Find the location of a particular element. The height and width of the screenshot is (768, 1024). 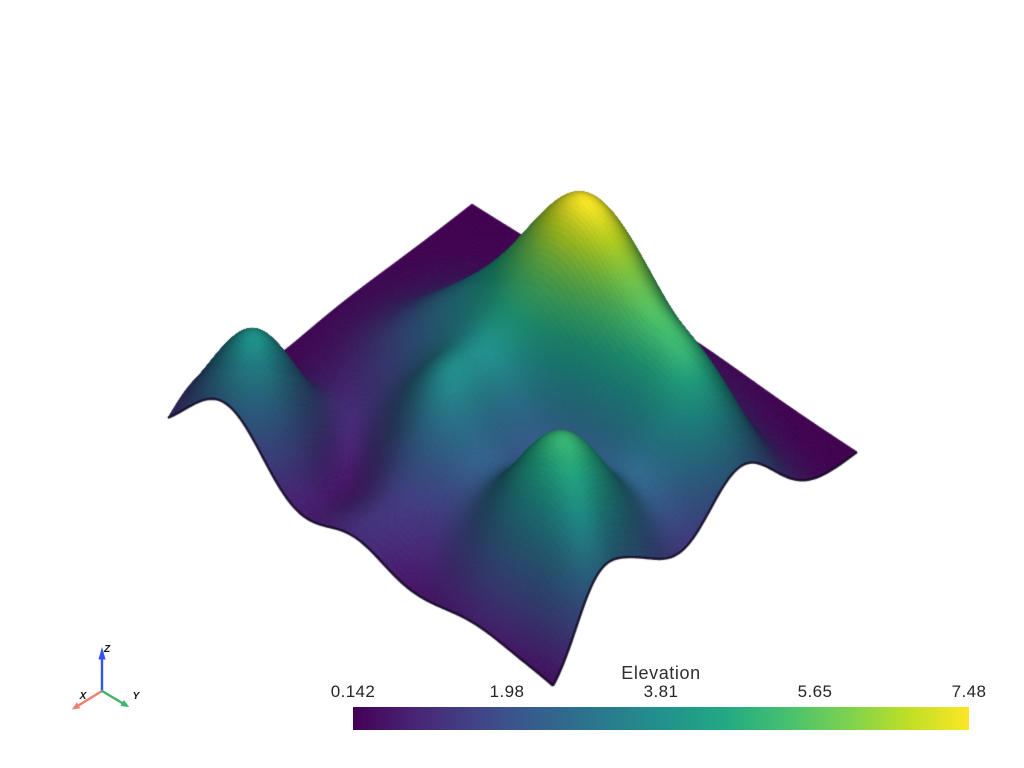

z-axis-label: Z is located at coordinates (107, 649).